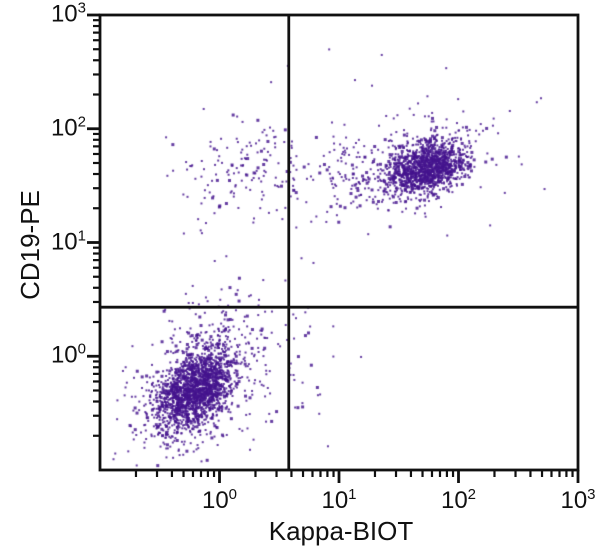  I want to click on y-tick-label-10e2: 10², so click(68, 127).